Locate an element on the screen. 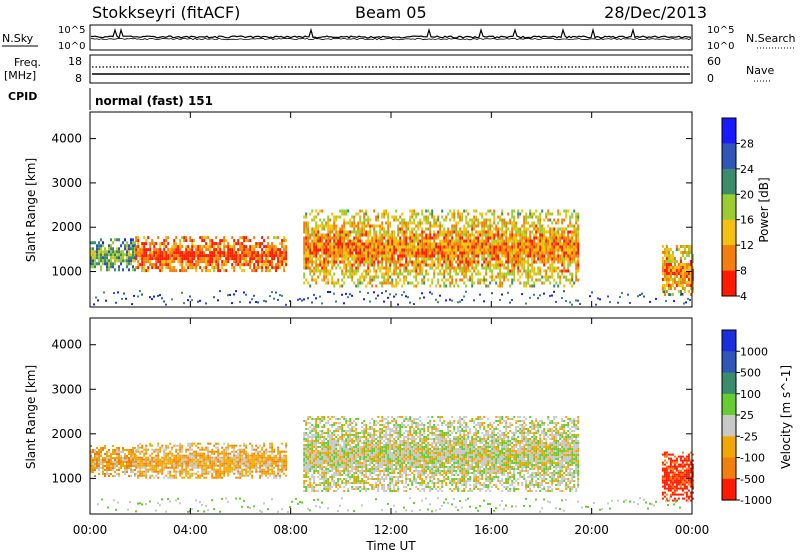 The height and width of the screenshot is (558, 800). power-data-layer is located at coordinates (392, 258).